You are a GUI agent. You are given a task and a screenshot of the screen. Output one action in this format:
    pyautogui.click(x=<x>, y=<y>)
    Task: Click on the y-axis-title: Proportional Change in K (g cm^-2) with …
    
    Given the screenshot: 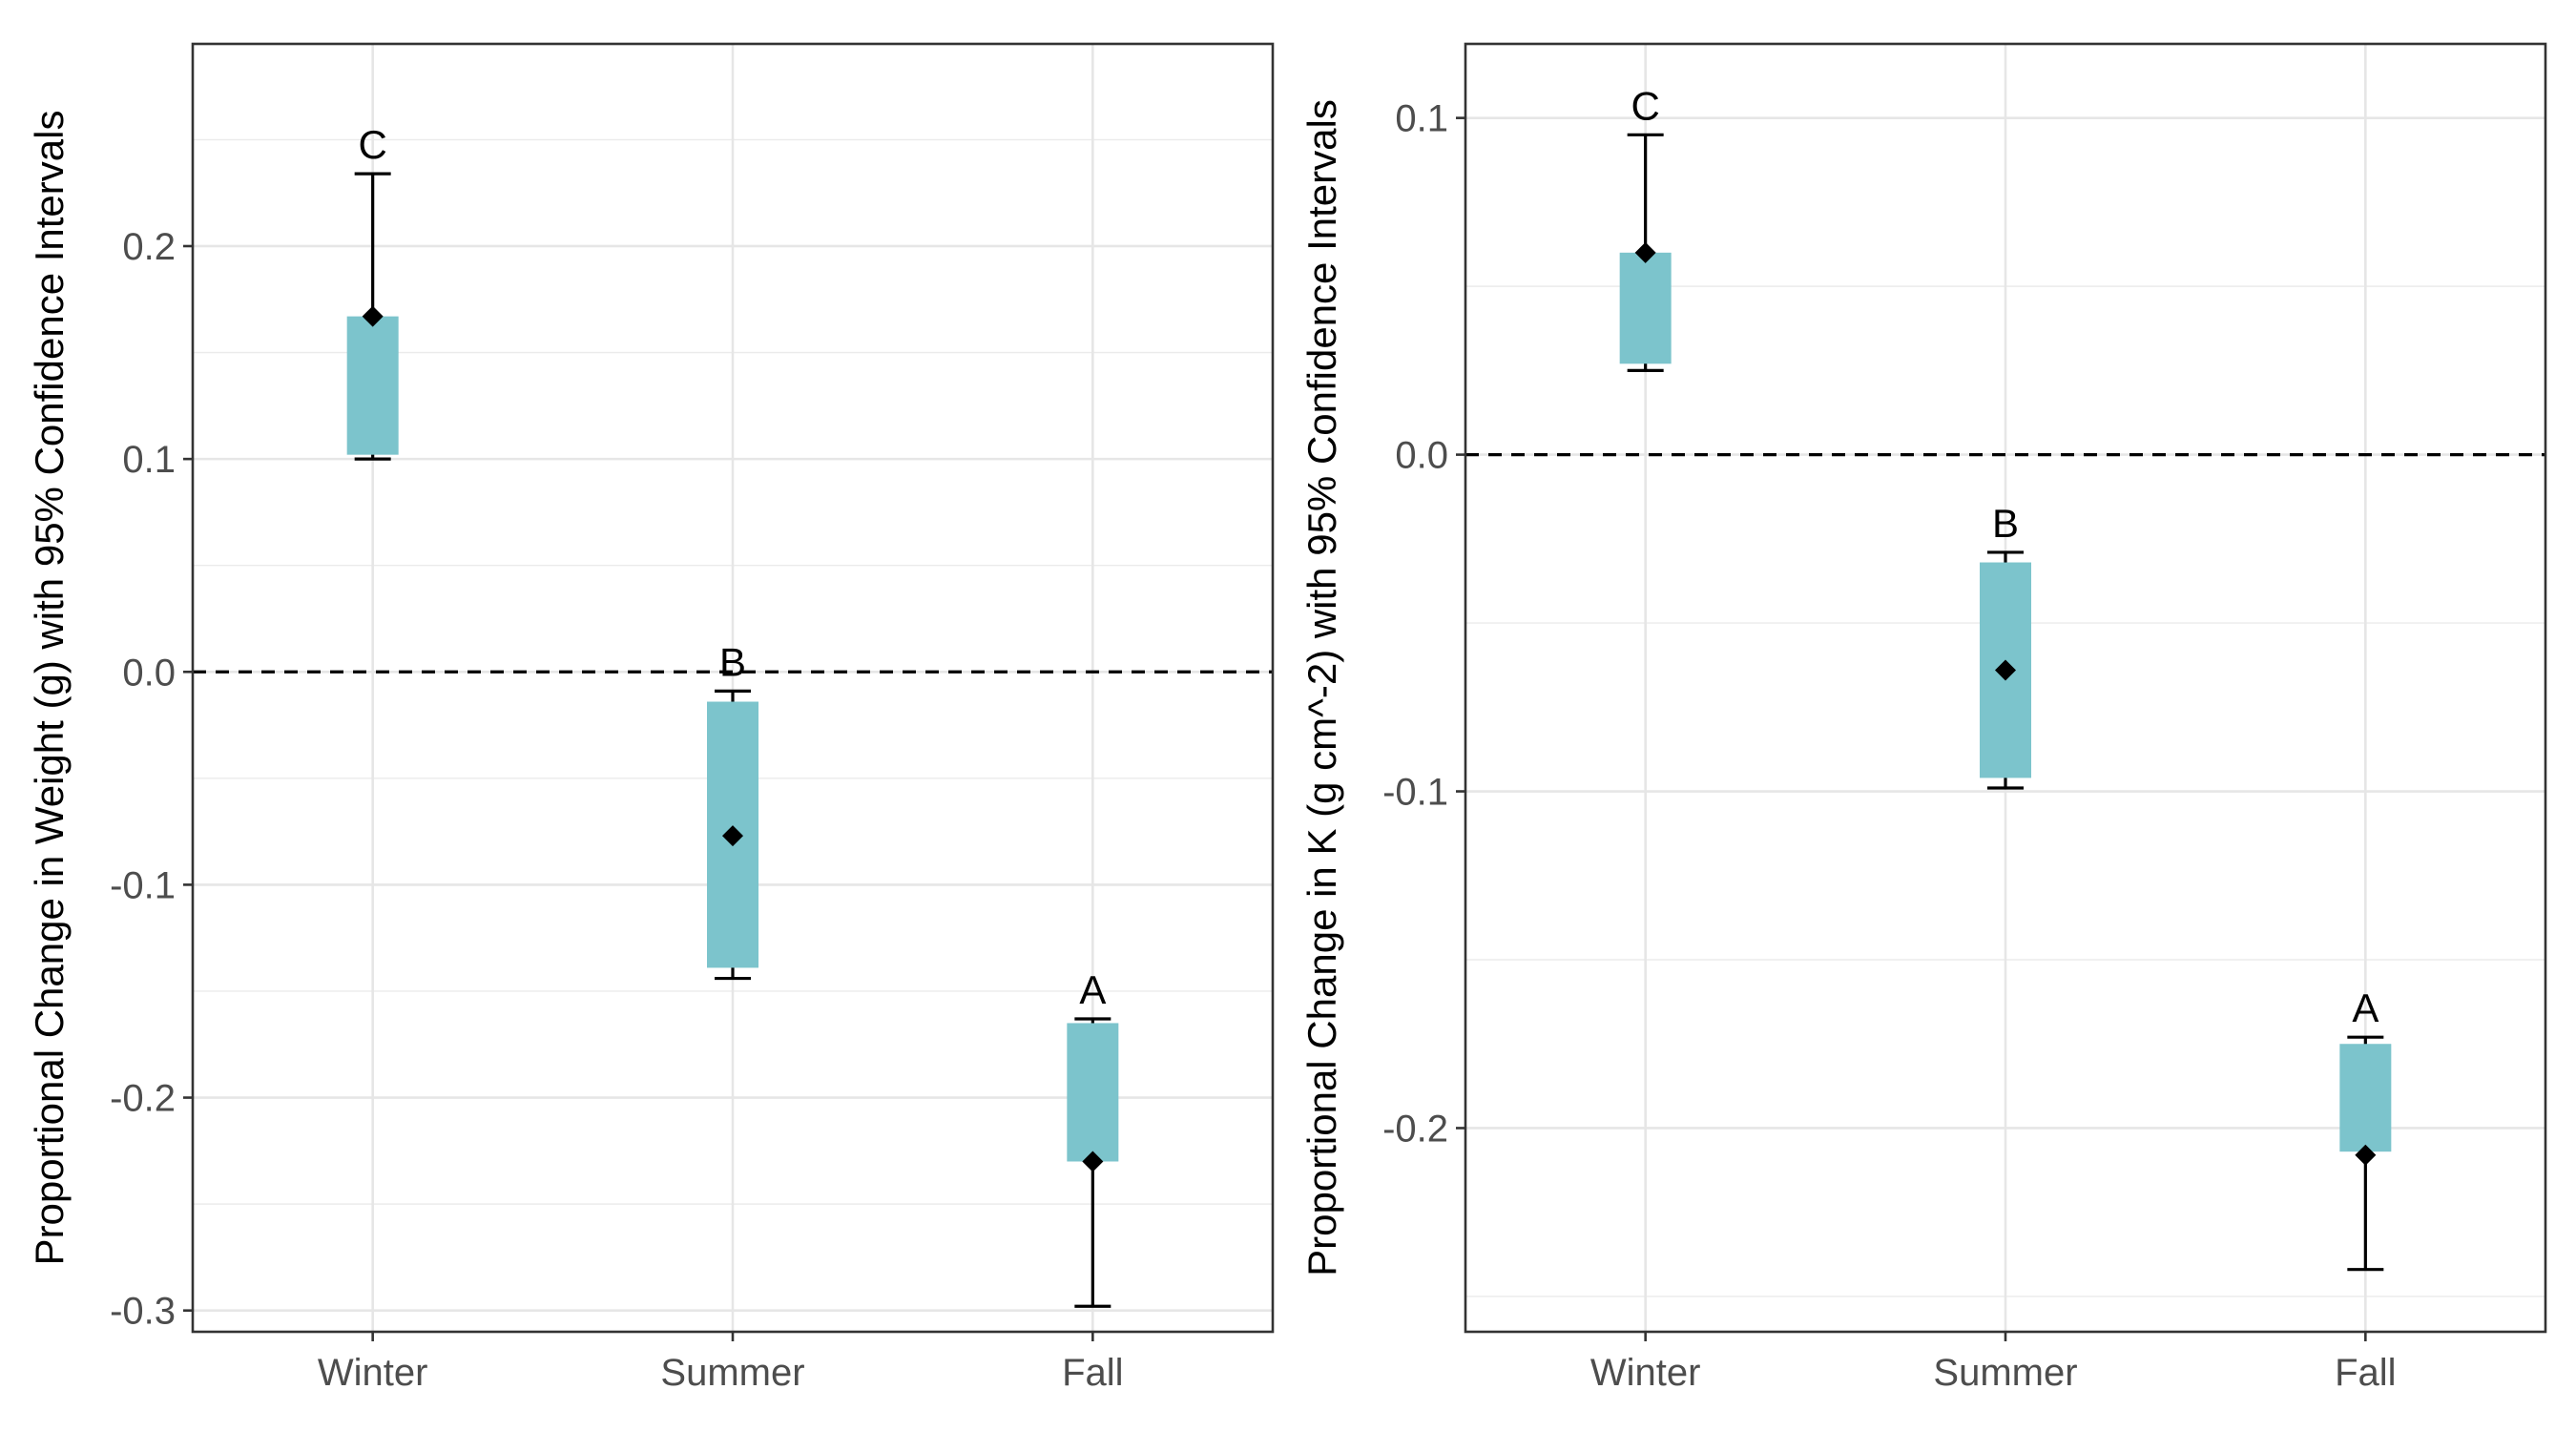 What is the action you would take?
    pyautogui.click(x=1321, y=687)
    